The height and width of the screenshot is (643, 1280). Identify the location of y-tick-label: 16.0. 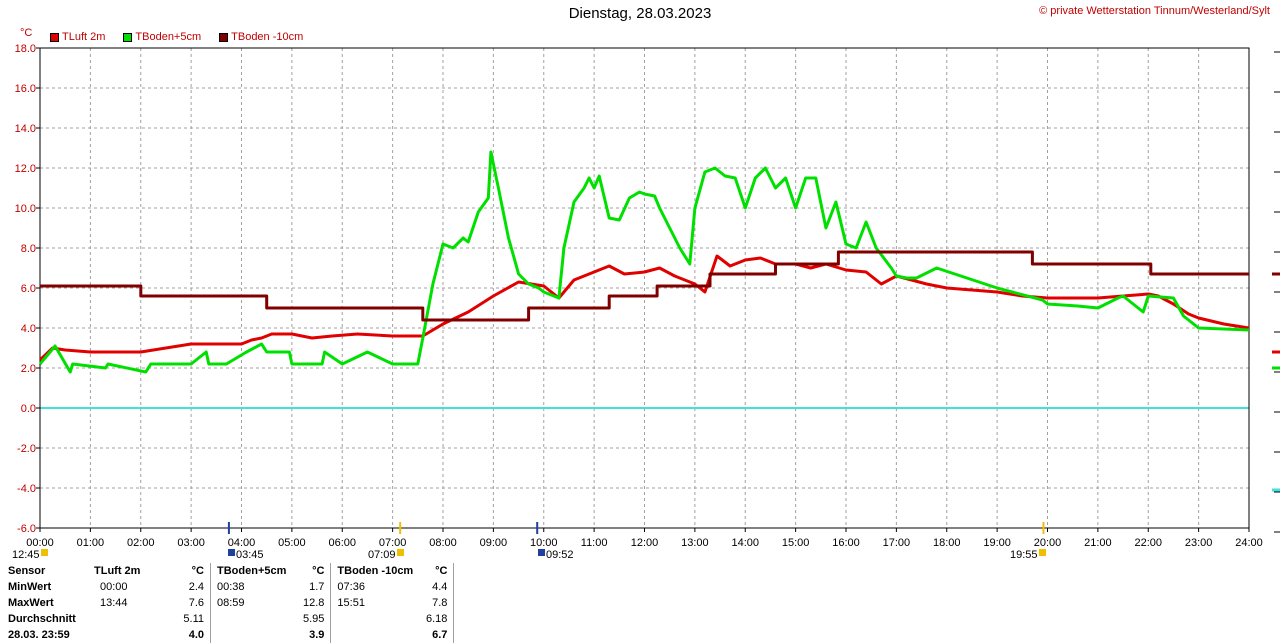
(25, 89).